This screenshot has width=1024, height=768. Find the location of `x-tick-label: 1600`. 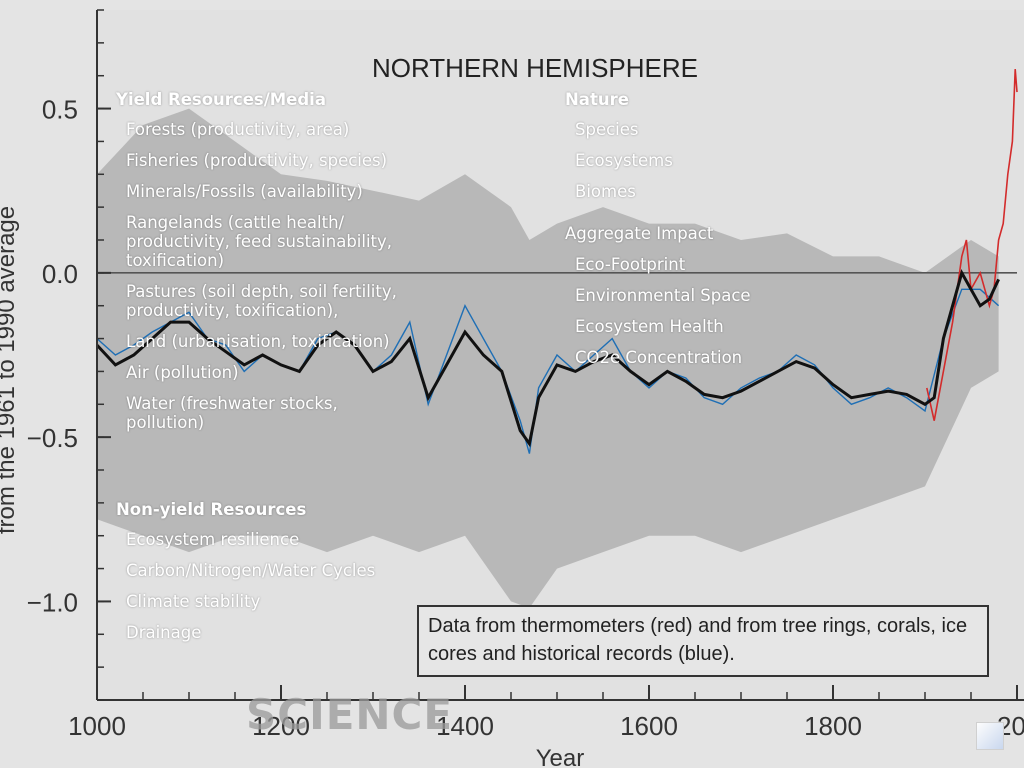

x-tick-label: 1600 is located at coordinates (649, 726).